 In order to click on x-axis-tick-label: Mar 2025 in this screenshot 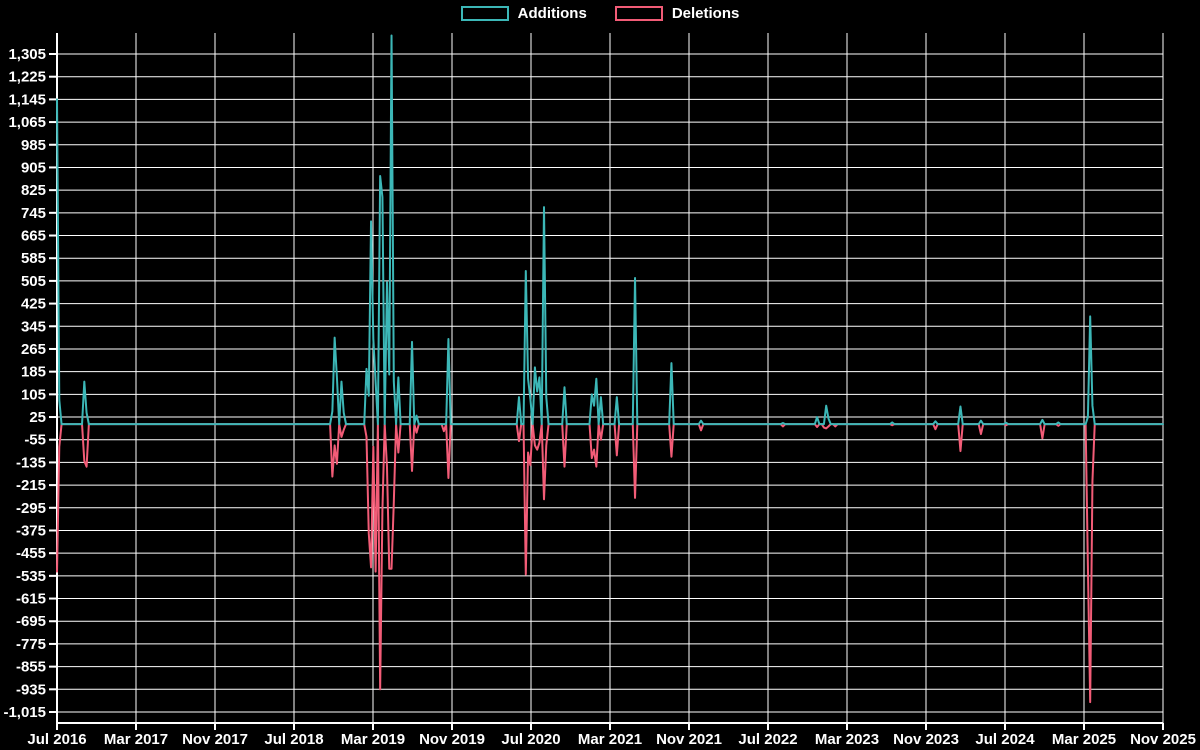, I will do `click(1084, 739)`.